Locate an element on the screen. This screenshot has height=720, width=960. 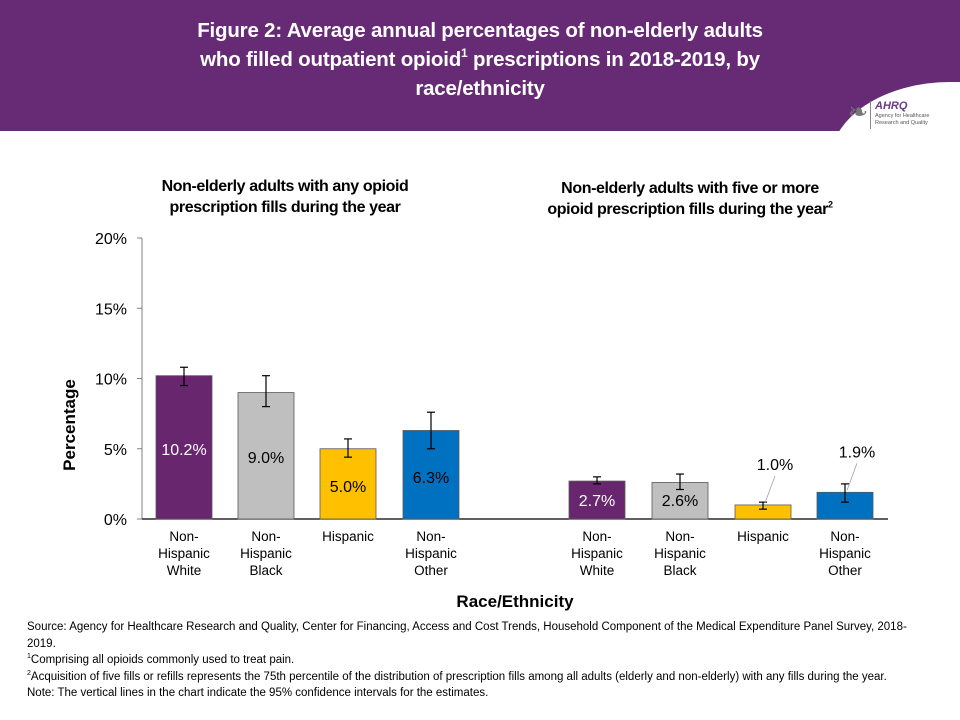
y-tick-label: 15% is located at coordinates (111, 309).